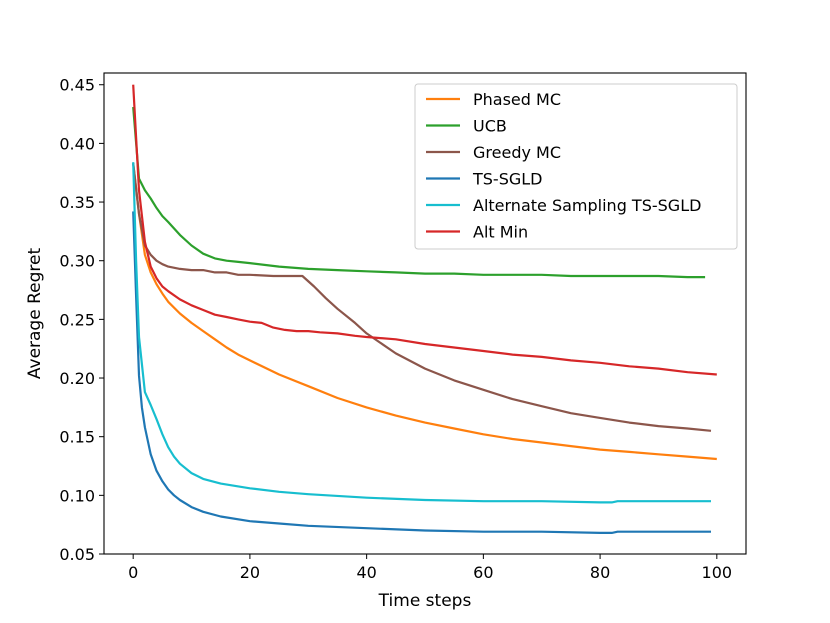 This screenshot has height=623, width=830. What do you see at coordinates (587, 205) in the screenshot?
I see `legend-label-4: Alternate Sampling TS-SGLD` at bounding box center [587, 205].